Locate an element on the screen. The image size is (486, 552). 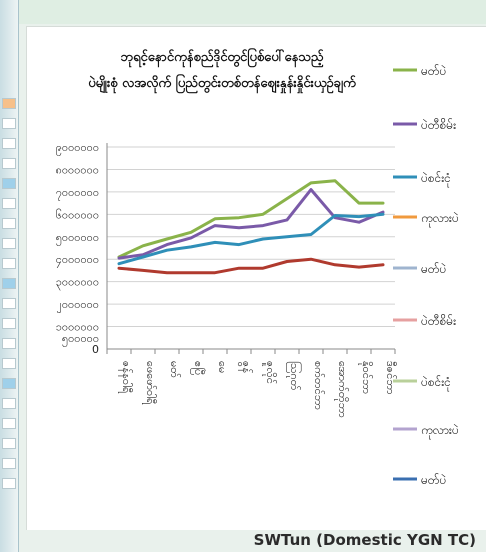
y-tick-label: ၇၀၀၀၀၀၀ is located at coordinates (77, 193).